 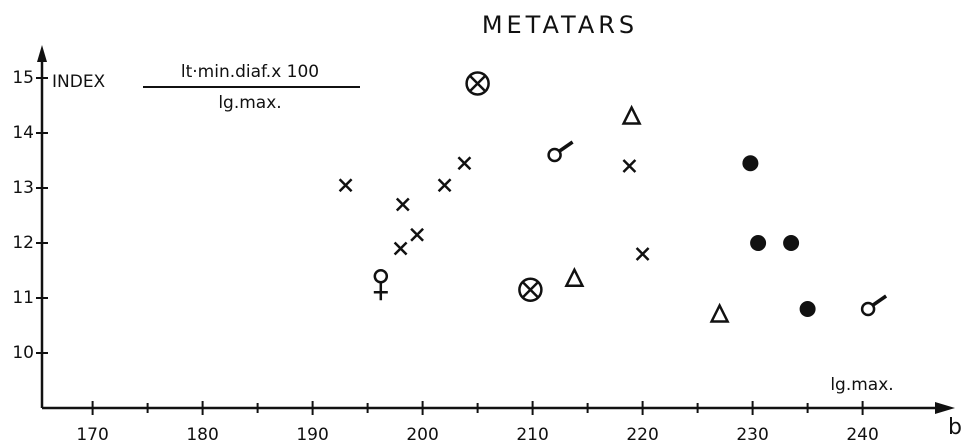 What do you see at coordinates (752, 435) in the screenshot?
I see `x-tick-label: 230` at bounding box center [752, 435].